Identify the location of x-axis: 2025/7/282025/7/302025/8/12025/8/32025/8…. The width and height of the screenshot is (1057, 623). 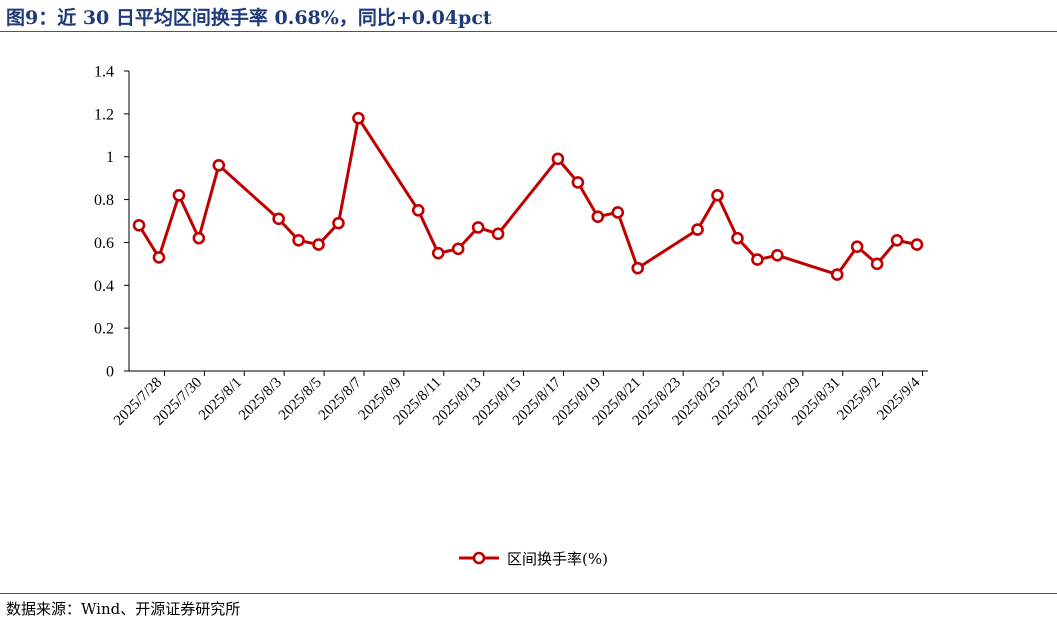
(519, 399).